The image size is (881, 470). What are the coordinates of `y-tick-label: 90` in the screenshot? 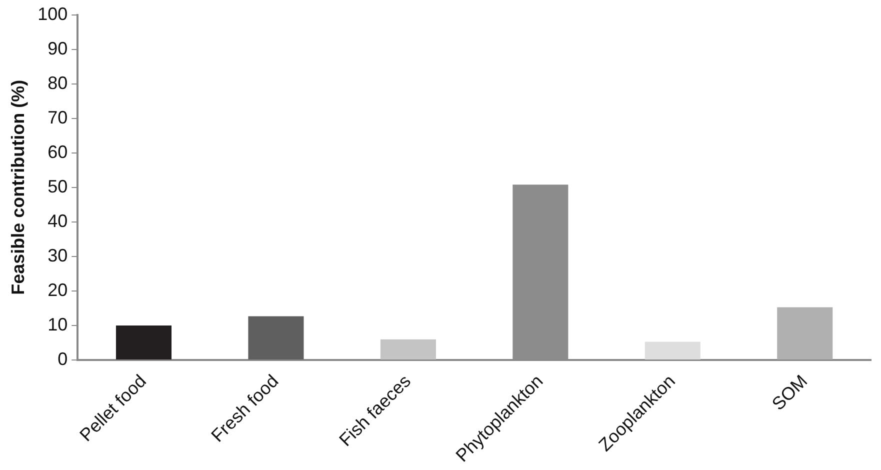 It's located at (58, 48).